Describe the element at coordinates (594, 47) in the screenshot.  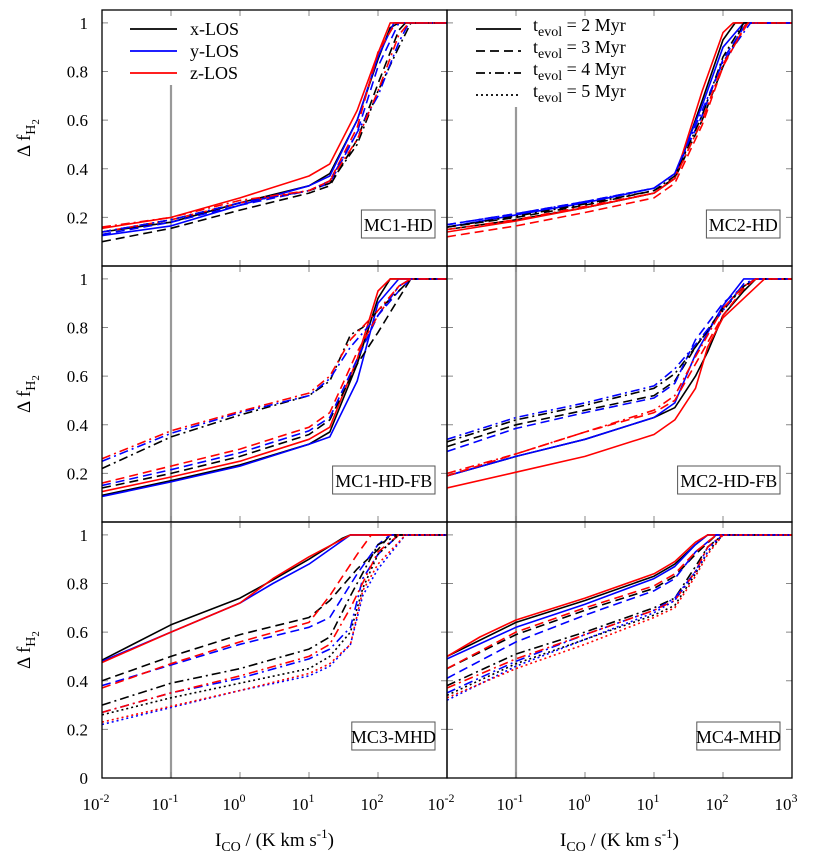
I see `legend-rest: = 3 Myr` at that location.